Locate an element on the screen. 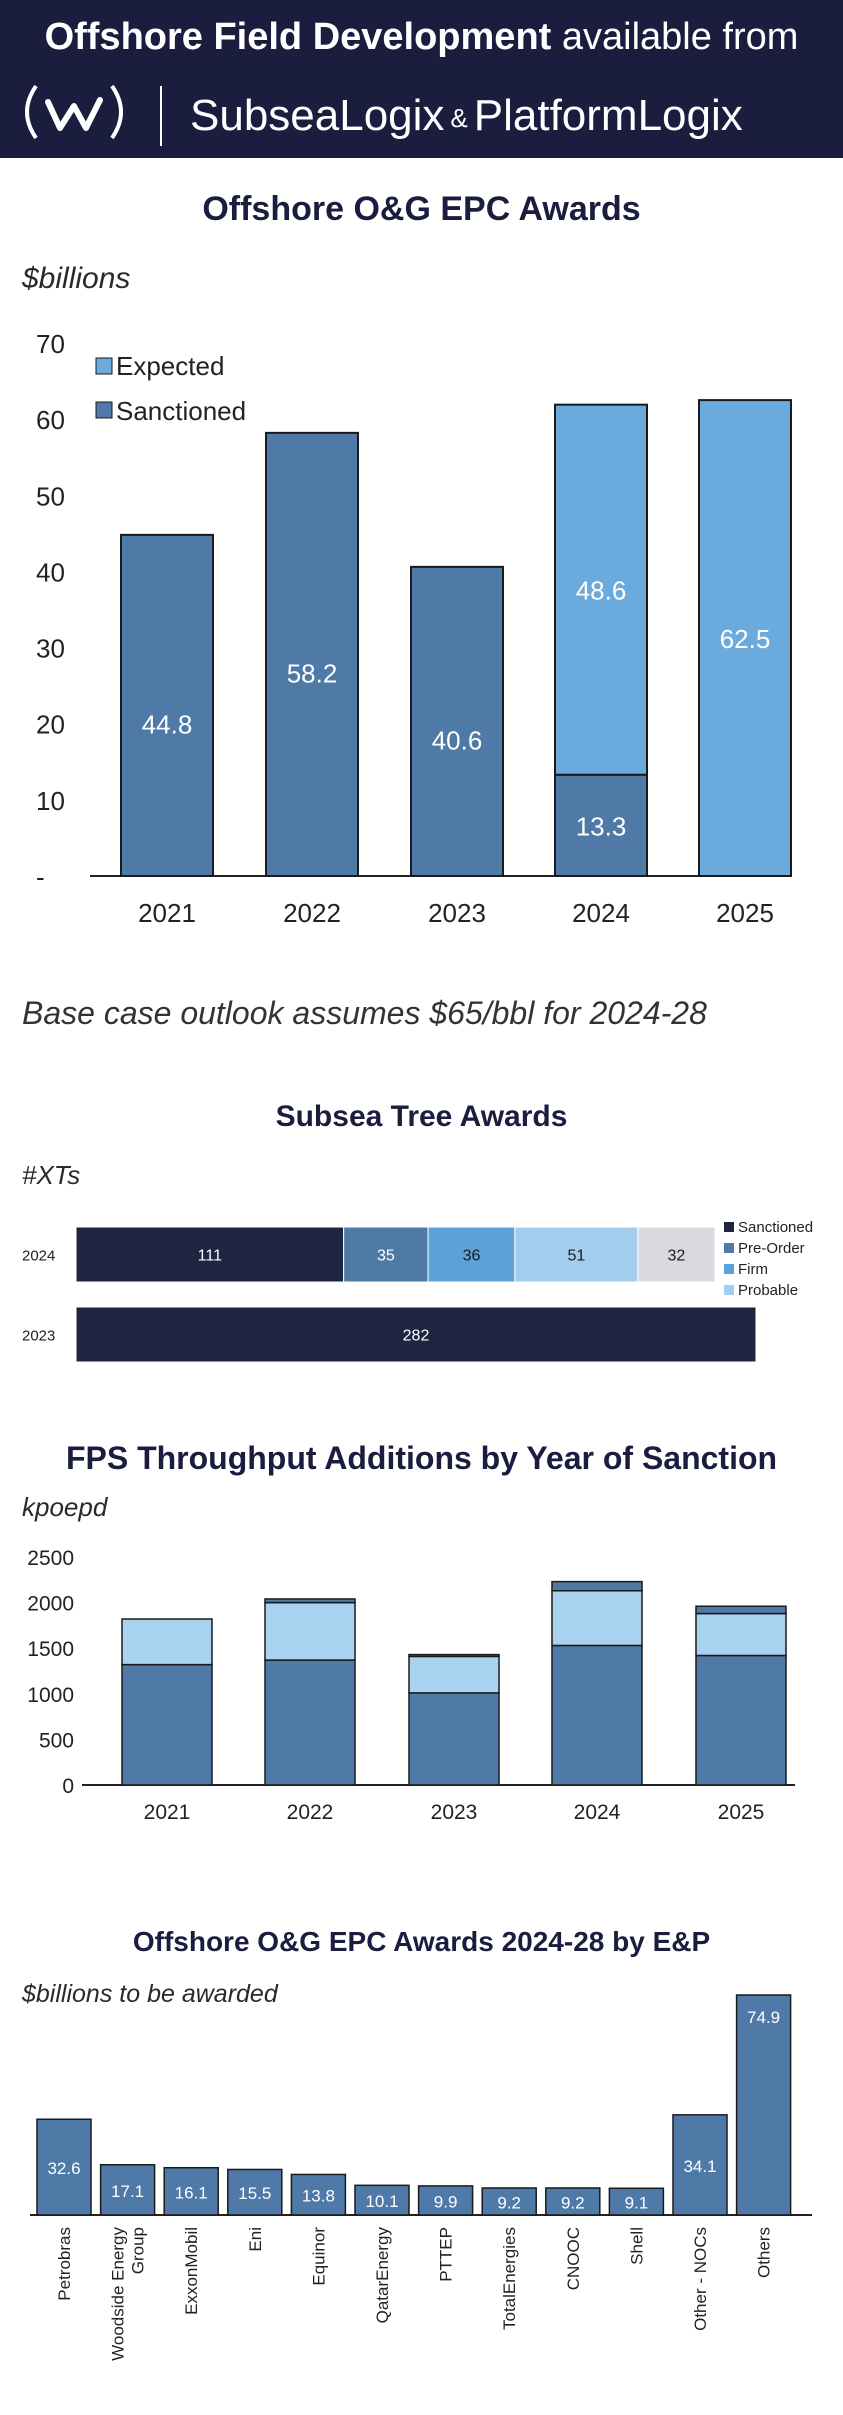 This screenshot has height=2415, width=843. chart2-segment-label: 51 is located at coordinates (576, 1256).